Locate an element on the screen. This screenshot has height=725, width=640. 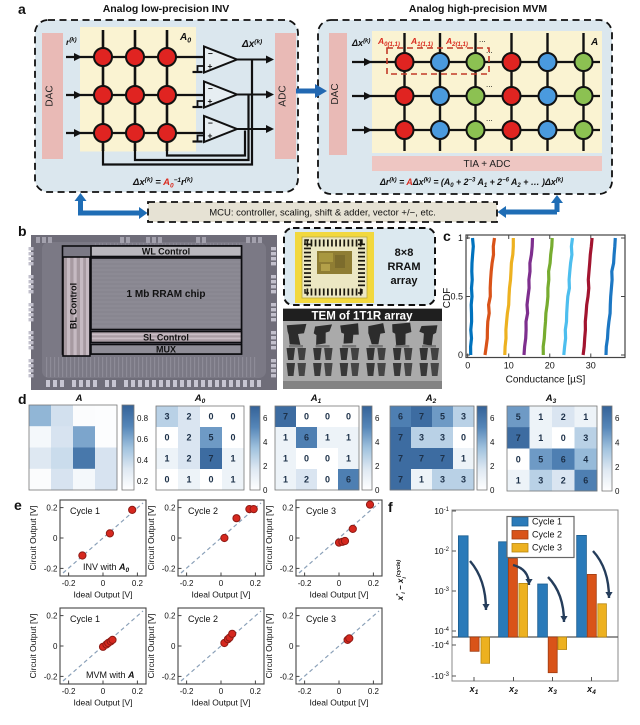
svg-text: A0 is located at coordinates (200, 399).